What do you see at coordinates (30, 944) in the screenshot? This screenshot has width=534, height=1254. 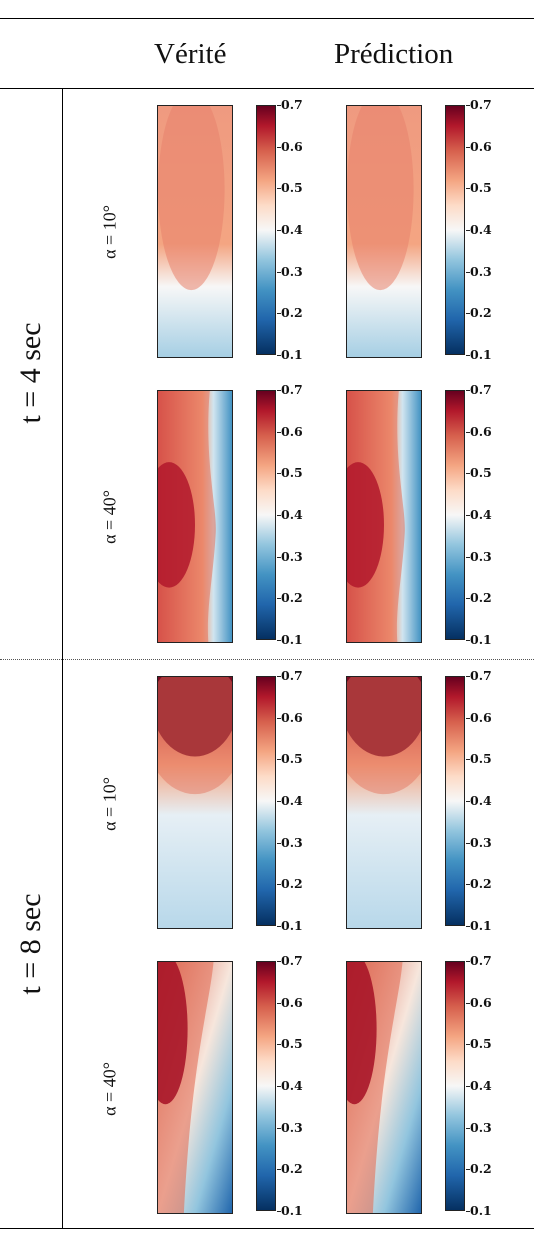 I see `time-label-8s: t = 8 sec` at bounding box center [30, 944].